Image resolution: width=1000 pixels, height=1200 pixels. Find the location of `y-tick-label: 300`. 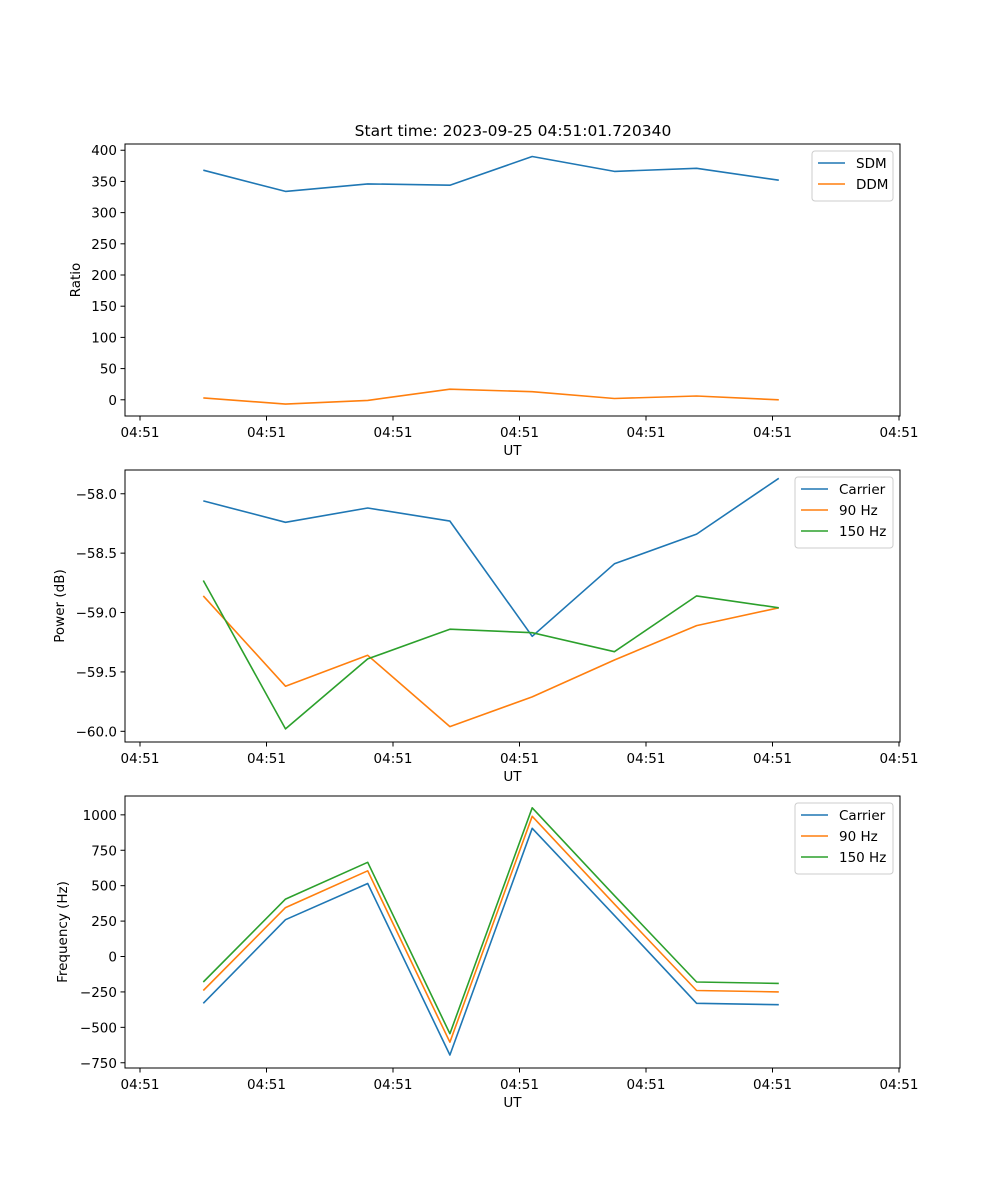

y-tick-label: 300 is located at coordinates (104, 214).